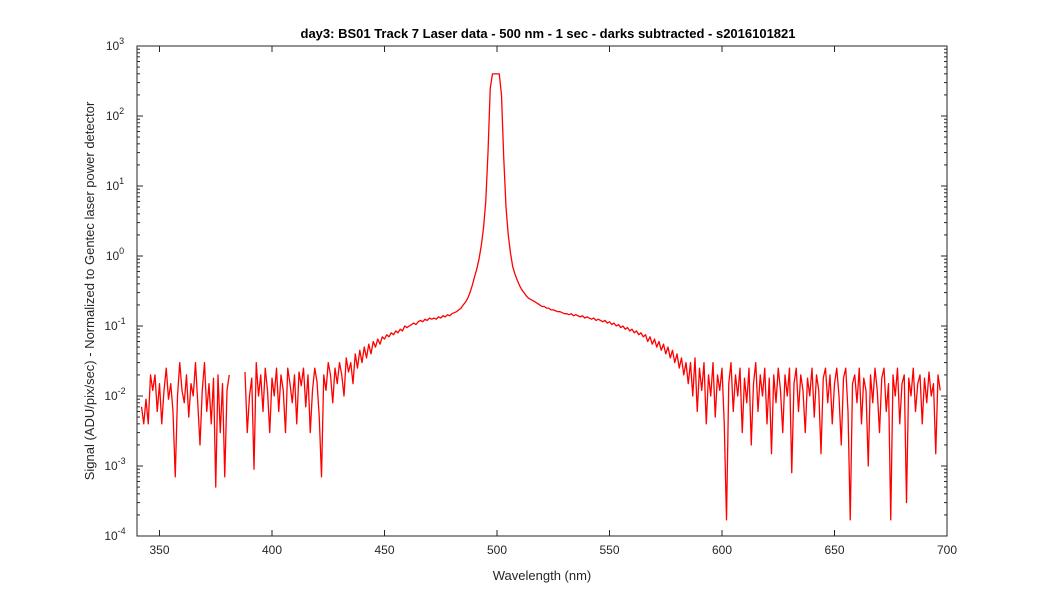 The image size is (1050, 600). Describe the element at coordinates (114, 394) in the screenshot. I see `y-tick-label: 10⁻²` at that location.